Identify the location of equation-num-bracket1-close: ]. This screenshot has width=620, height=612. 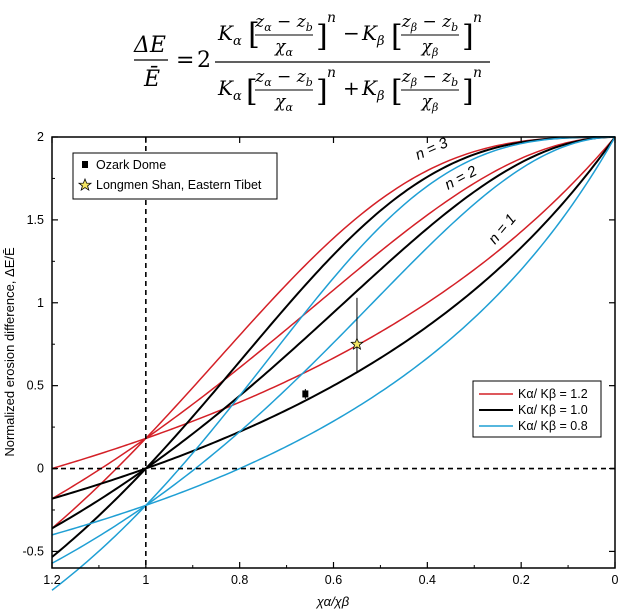
(322, 36).